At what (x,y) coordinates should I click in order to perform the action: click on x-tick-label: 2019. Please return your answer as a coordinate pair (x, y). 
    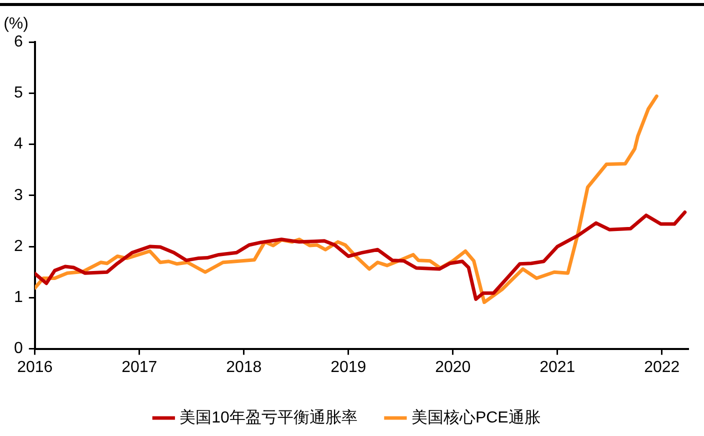
    Looking at the image, I should click on (348, 367).